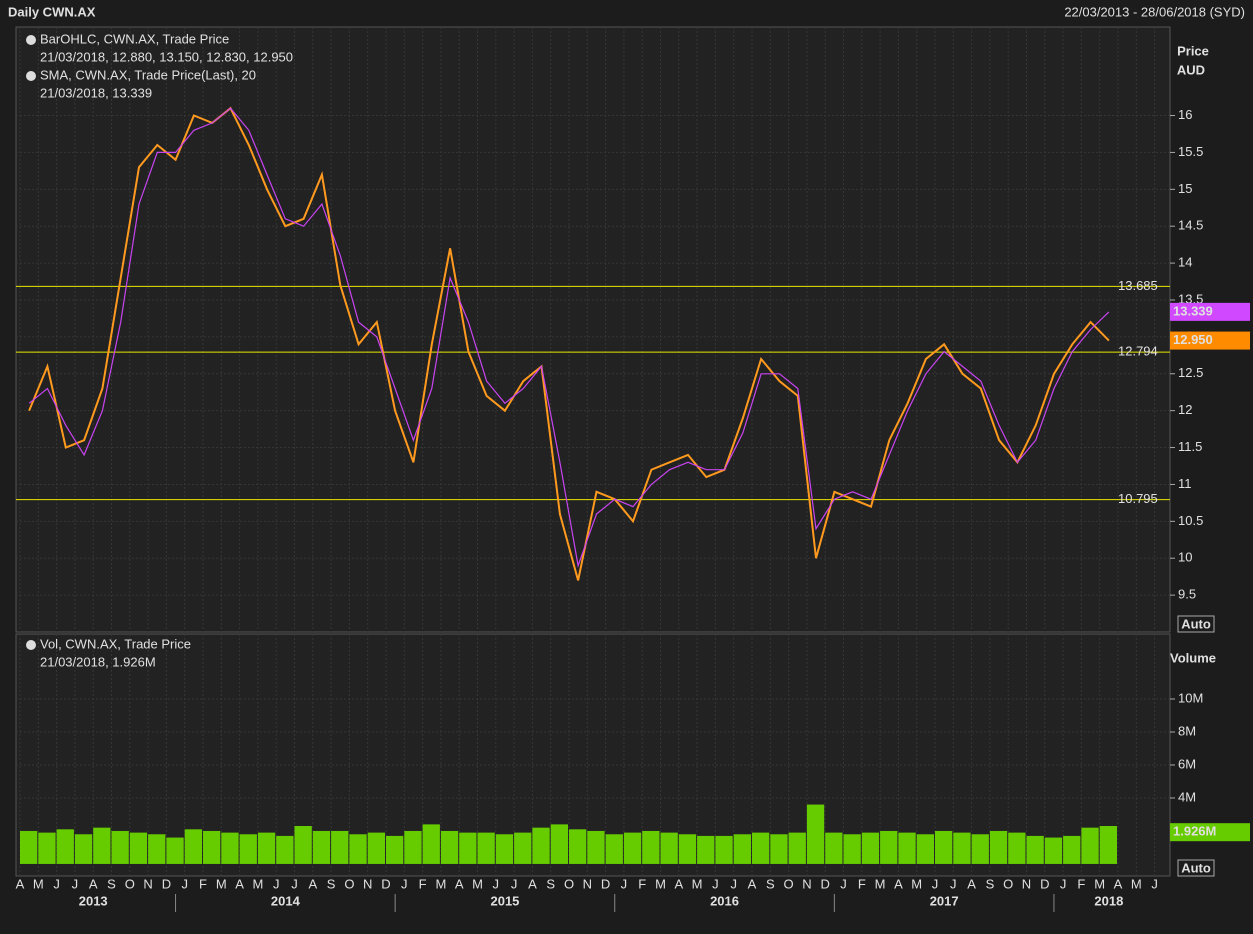 The width and height of the screenshot is (1253, 934). What do you see at coordinates (93, 900) in the screenshot?
I see `year-label: 2013` at bounding box center [93, 900].